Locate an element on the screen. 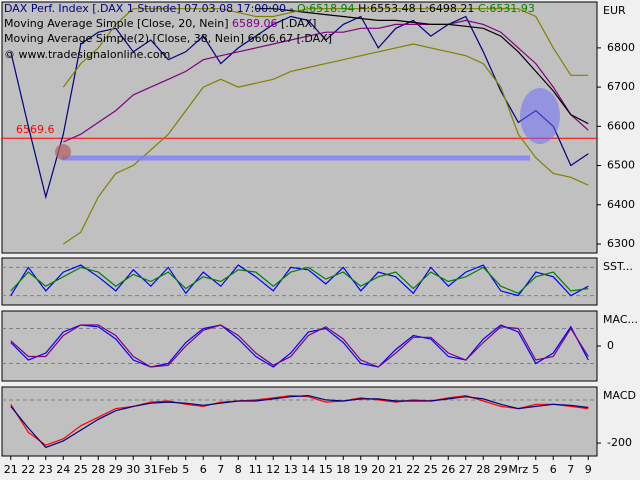  y-tick-label: 6800 is located at coordinates (621, 47).